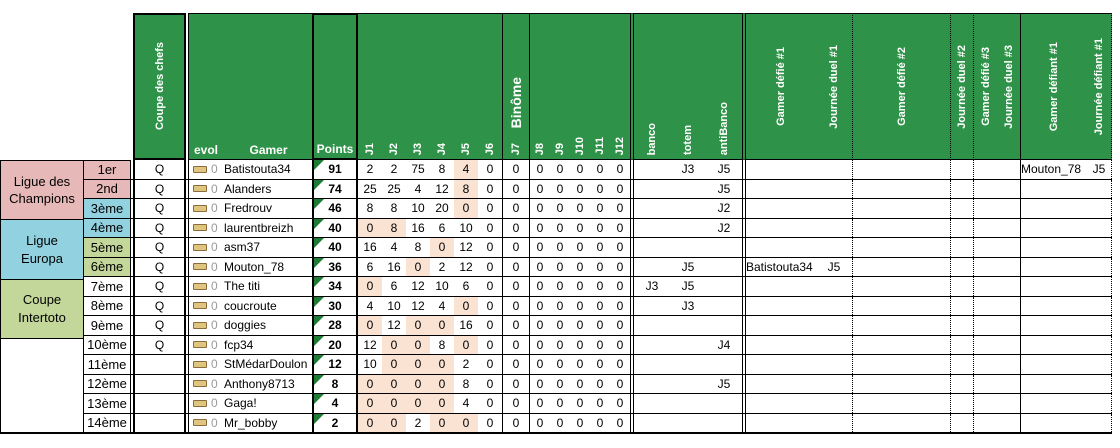  Describe the element at coordinates (466, 383) in the screenshot. I see `cell-j5: 8` at that location.